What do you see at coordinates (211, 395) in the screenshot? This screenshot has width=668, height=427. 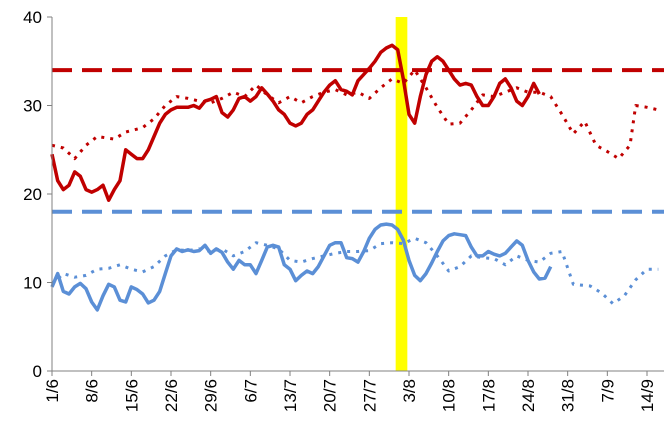 I see `x-tick-label: 29/6` at bounding box center [211, 395].